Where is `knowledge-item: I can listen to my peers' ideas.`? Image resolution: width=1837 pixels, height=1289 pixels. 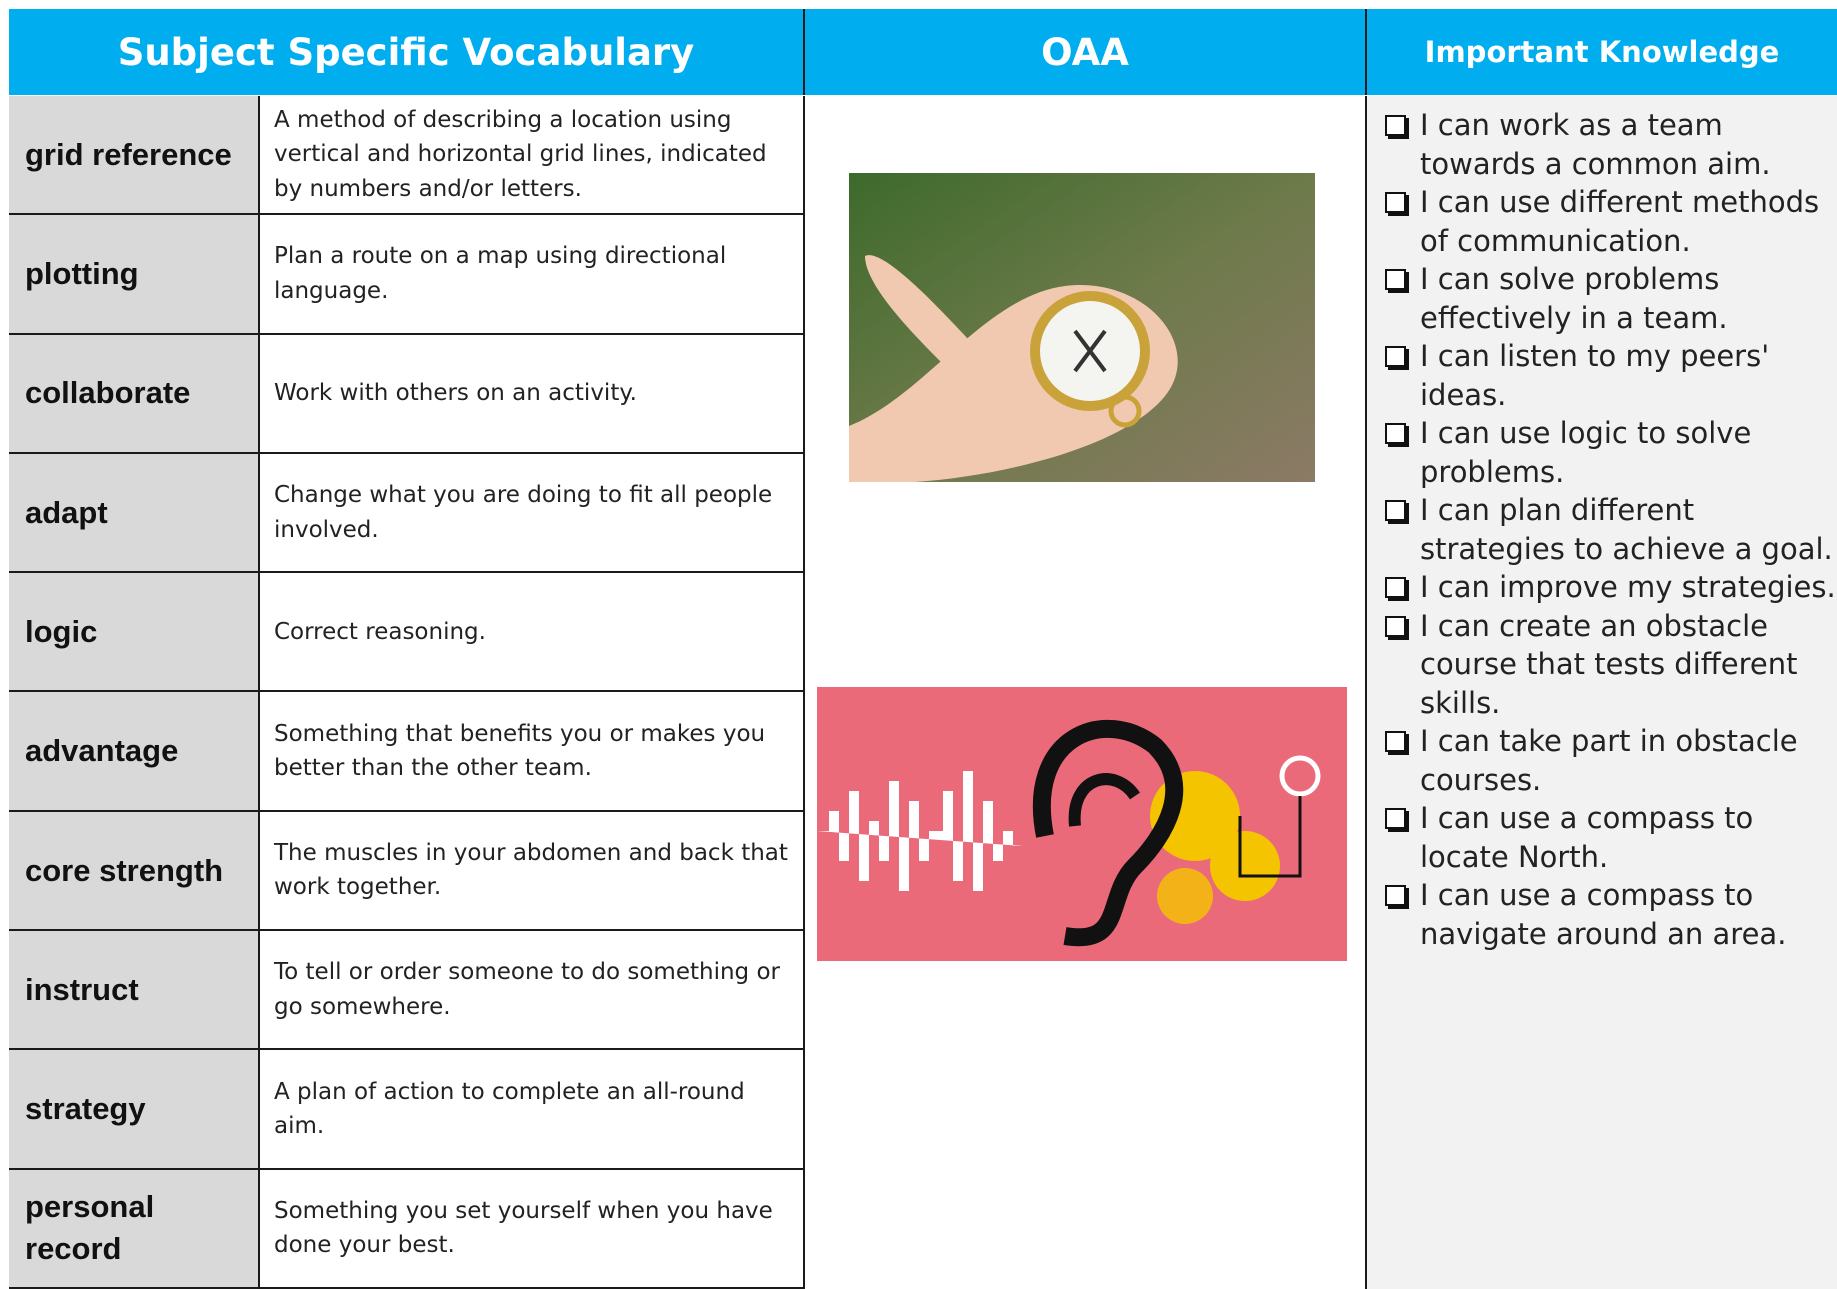
knowledge-item: I can listen to my peers' ideas. is located at coordinates (1611, 375).